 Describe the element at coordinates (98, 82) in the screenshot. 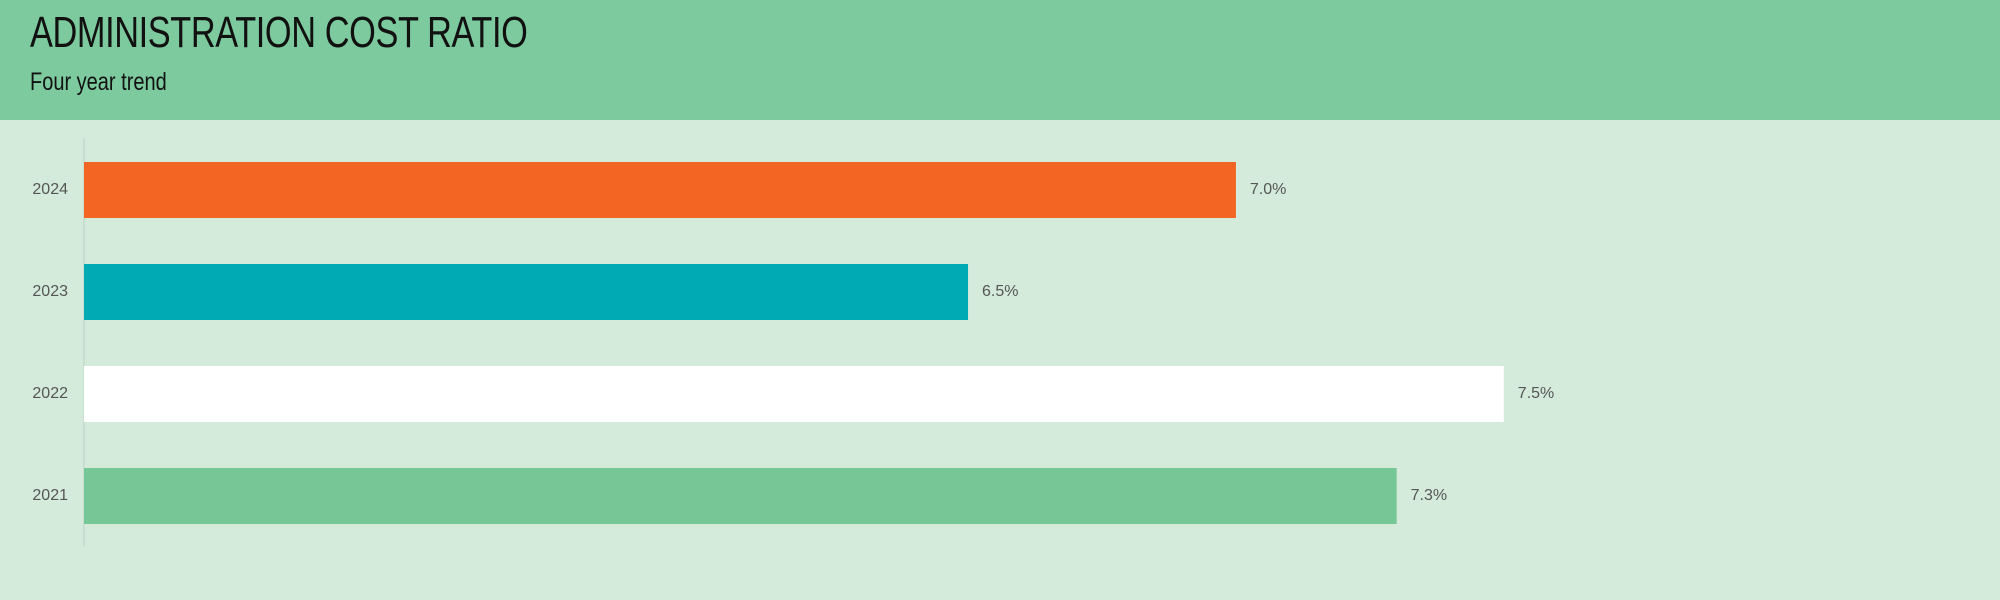

I see `chart-subtitle: Four year trend` at that location.